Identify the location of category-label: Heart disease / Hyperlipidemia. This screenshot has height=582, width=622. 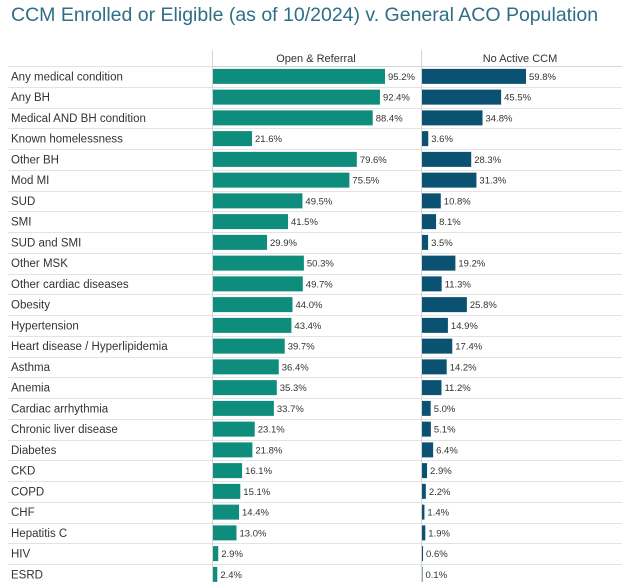
(89, 347).